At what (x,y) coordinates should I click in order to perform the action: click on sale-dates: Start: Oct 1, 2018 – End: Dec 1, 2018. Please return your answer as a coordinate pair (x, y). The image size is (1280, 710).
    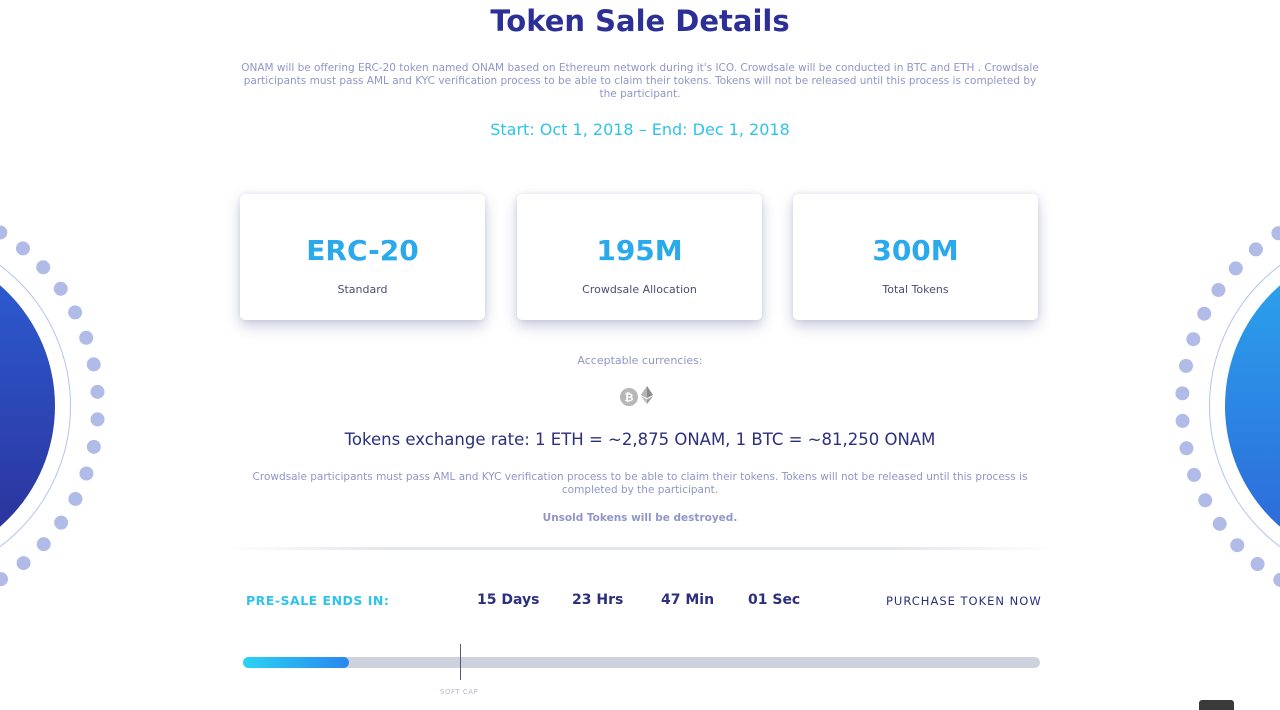
    Looking at the image, I should click on (640, 129).